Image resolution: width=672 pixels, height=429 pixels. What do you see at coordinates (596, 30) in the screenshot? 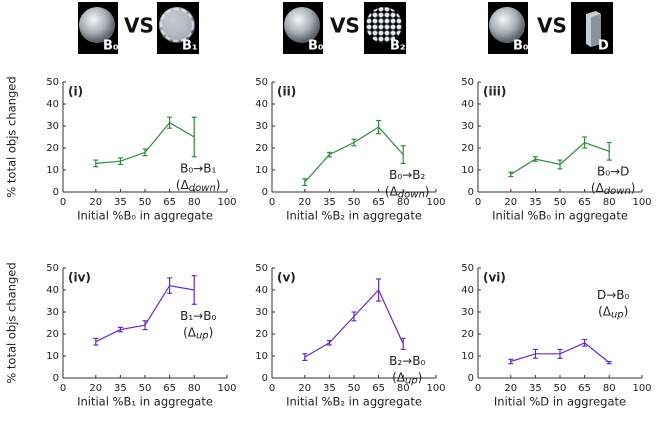
I see `box-side` at bounding box center [596, 30].